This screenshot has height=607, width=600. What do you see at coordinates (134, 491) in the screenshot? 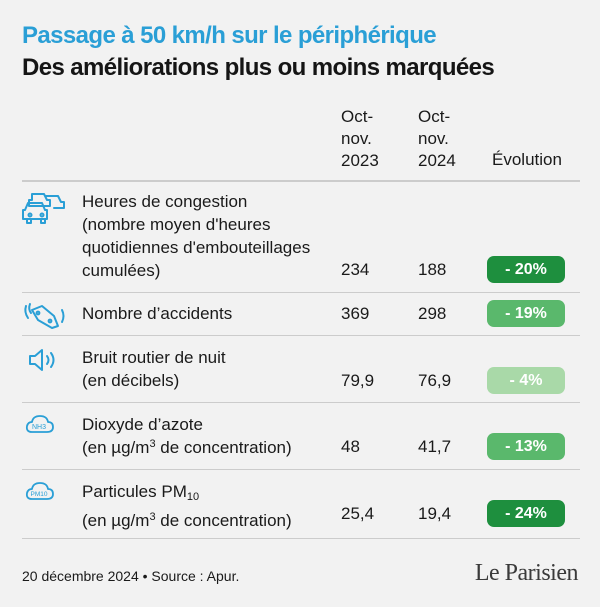
I see `pm-label-text: Particules PM` at bounding box center [134, 491].